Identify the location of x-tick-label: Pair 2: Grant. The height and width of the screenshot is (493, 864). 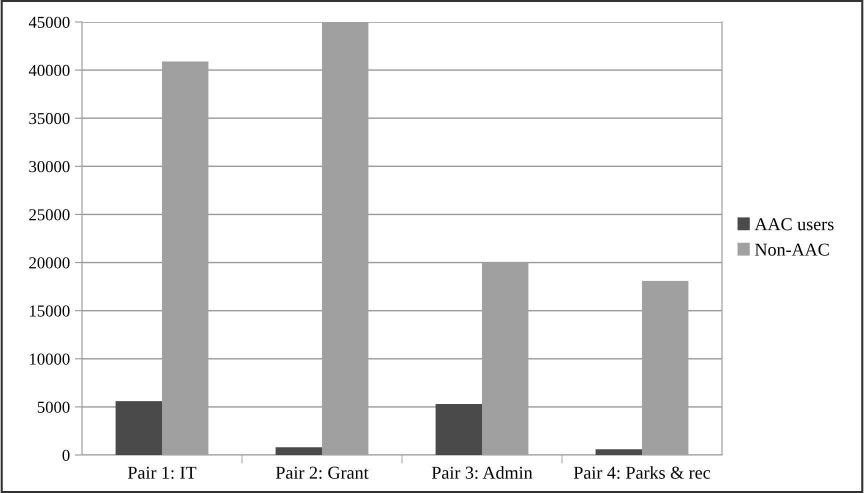
(322, 472).